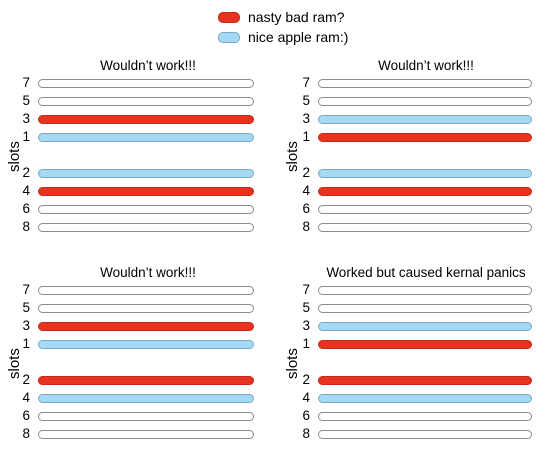 This screenshot has width=553, height=465. Describe the element at coordinates (426, 272) in the screenshot. I see `panel-title: Worked but caused kernal panics` at that location.